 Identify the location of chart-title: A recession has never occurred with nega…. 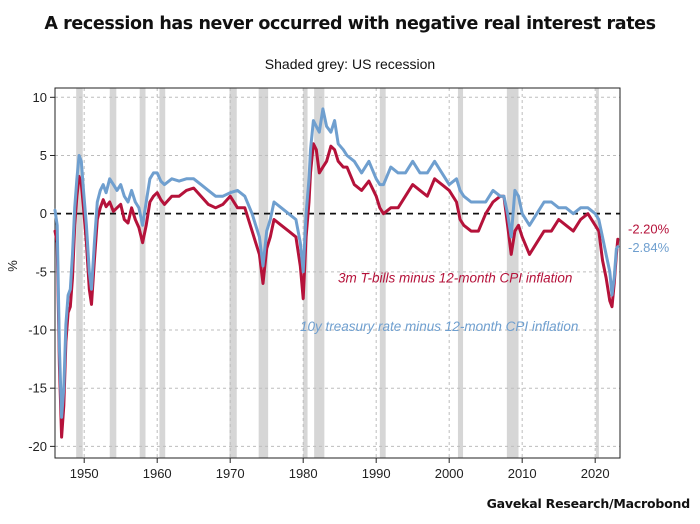
(350, 24).